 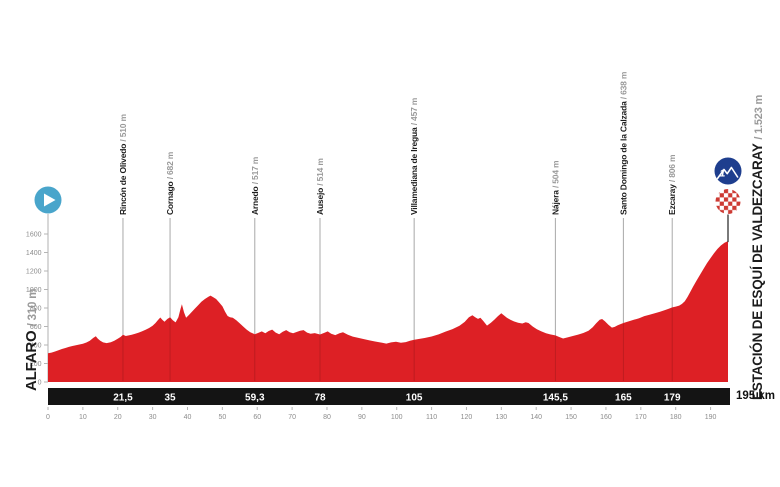 I want to click on x-axis-tick-label: 150, so click(x=571, y=417).